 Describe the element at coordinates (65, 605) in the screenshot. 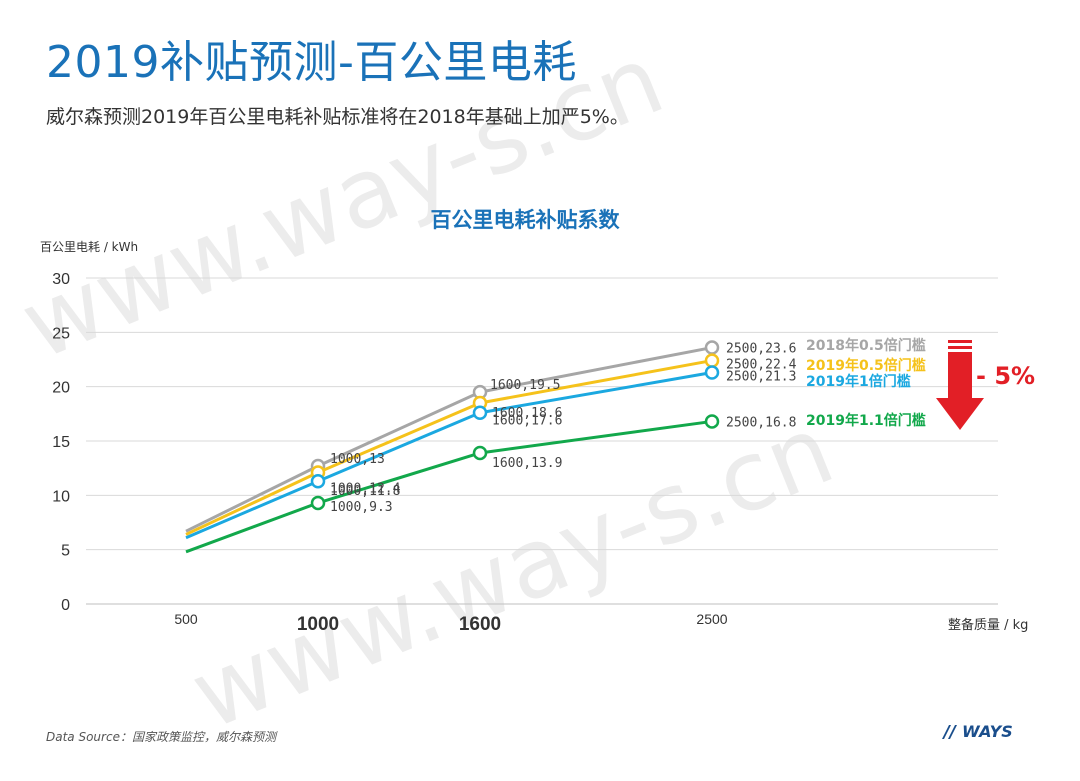

I see `y-tick-label: 0` at that location.